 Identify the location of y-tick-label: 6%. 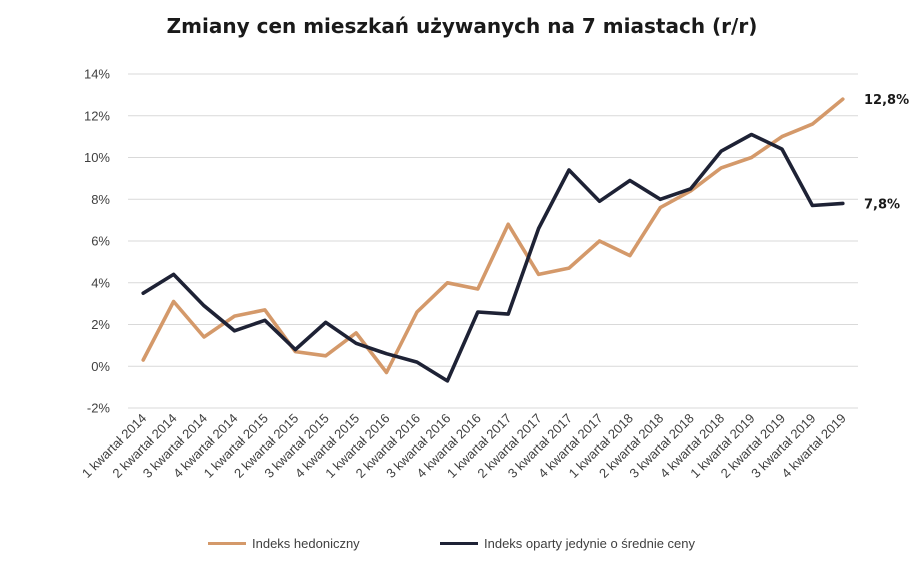
(100, 241).